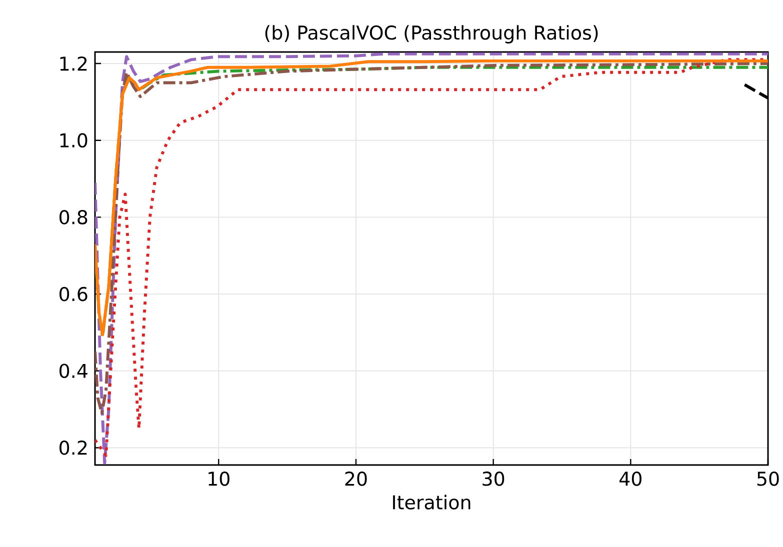 This screenshot has height=547, width=783. What do you see at coordinates (431, 502) in the screenshot?
I see `x-axis-title: Iteration` at bounding box center [431, 502].